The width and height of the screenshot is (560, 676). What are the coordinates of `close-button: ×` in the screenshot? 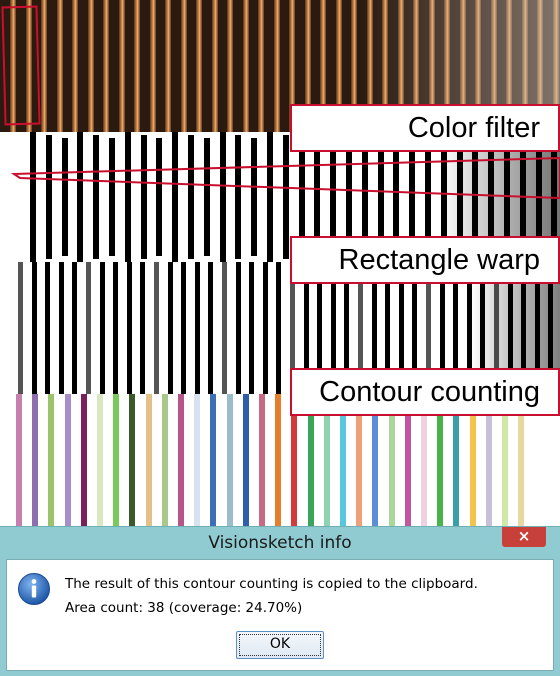 It's located at (524, 537).